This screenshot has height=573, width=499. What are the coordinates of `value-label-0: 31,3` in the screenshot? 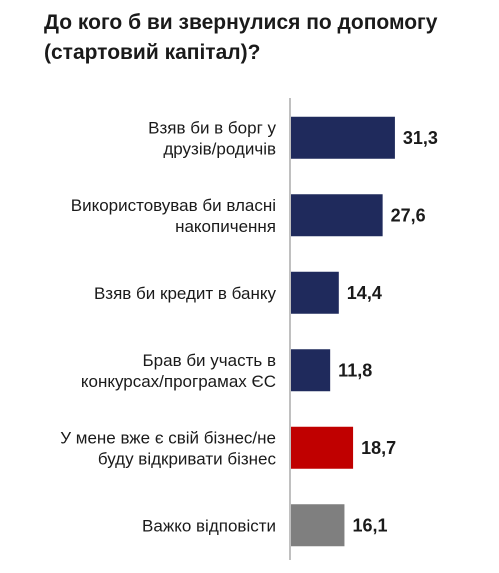 It's located at (420, 138).